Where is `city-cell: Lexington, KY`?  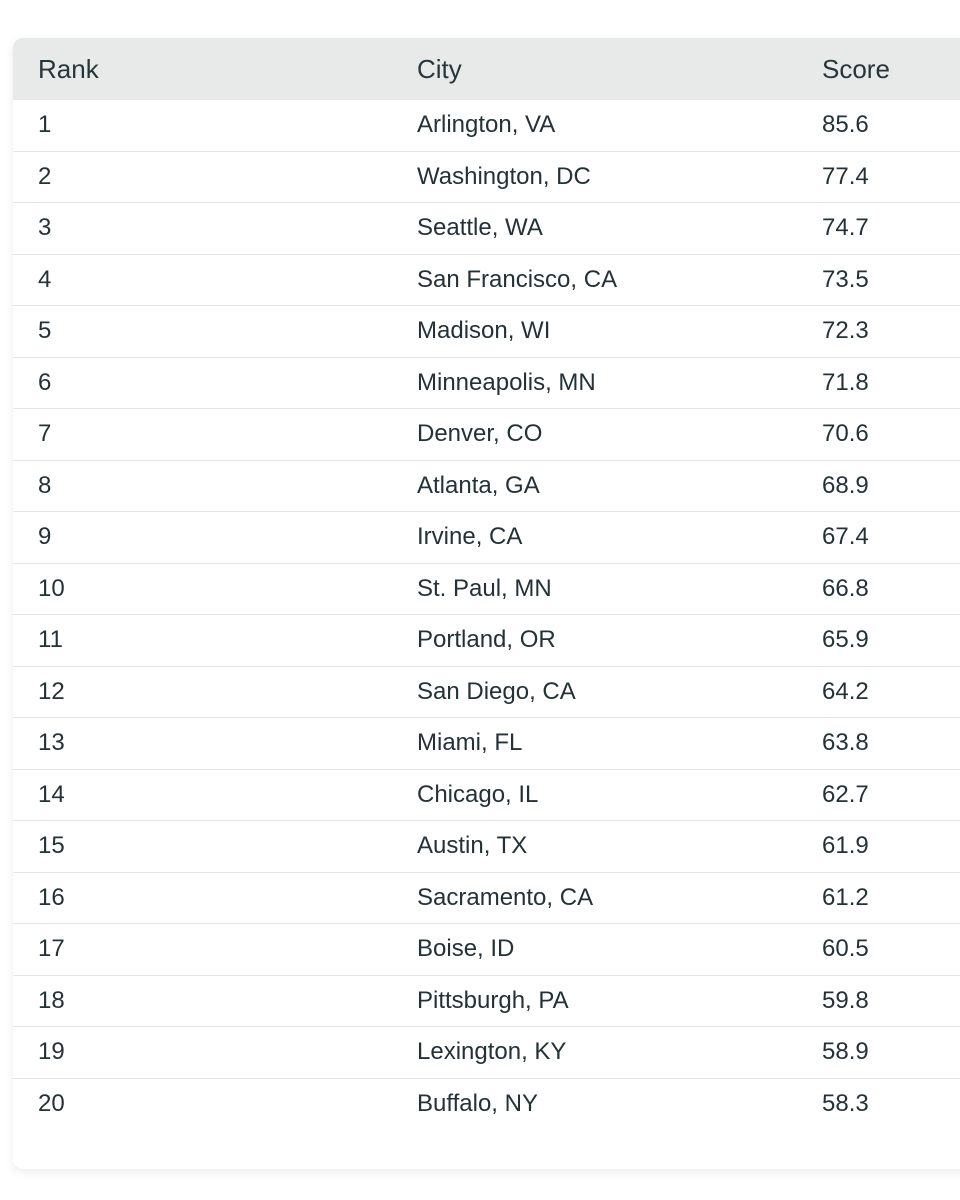
city-cell: Lexington, KY is located at coordinates (492, 1052).